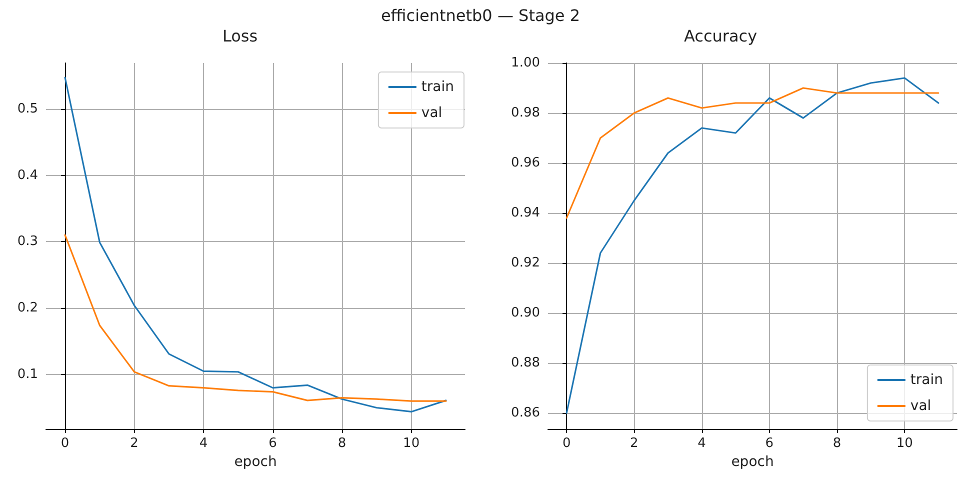 The width and height of the screenshot is (961, 477). I want to click on y-tick-label: 0.4, so click(27, 175).